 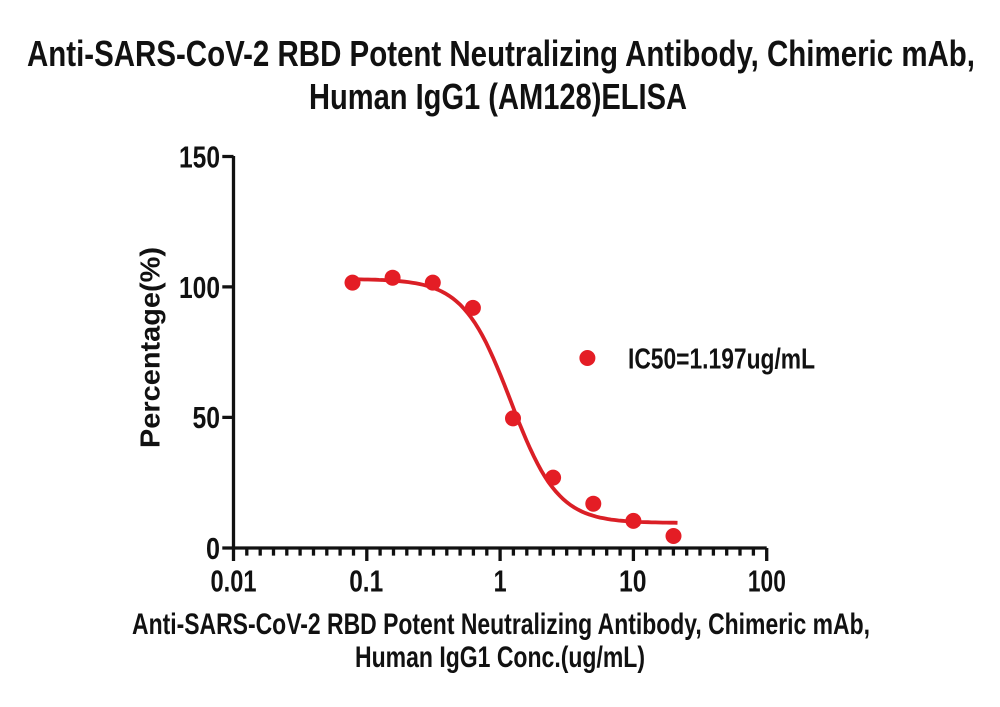 What do you see at coordinates (213, 548) in the screenshot?
I see `svg-text: 0` at bounding box center [213, 548].